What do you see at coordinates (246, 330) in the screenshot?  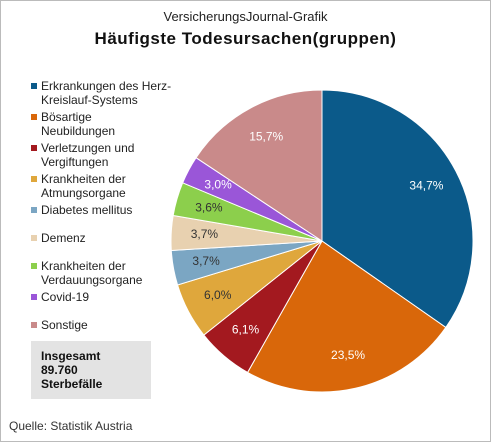 I see `slice-label: 6,1%` at bounding box center [246, 330].